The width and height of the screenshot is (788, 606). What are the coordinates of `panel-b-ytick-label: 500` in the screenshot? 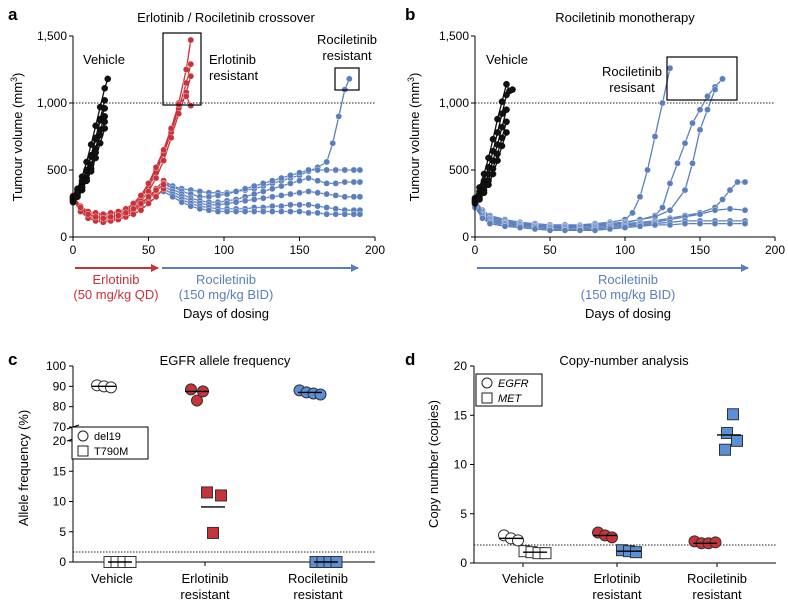 It's located at (459, 170).